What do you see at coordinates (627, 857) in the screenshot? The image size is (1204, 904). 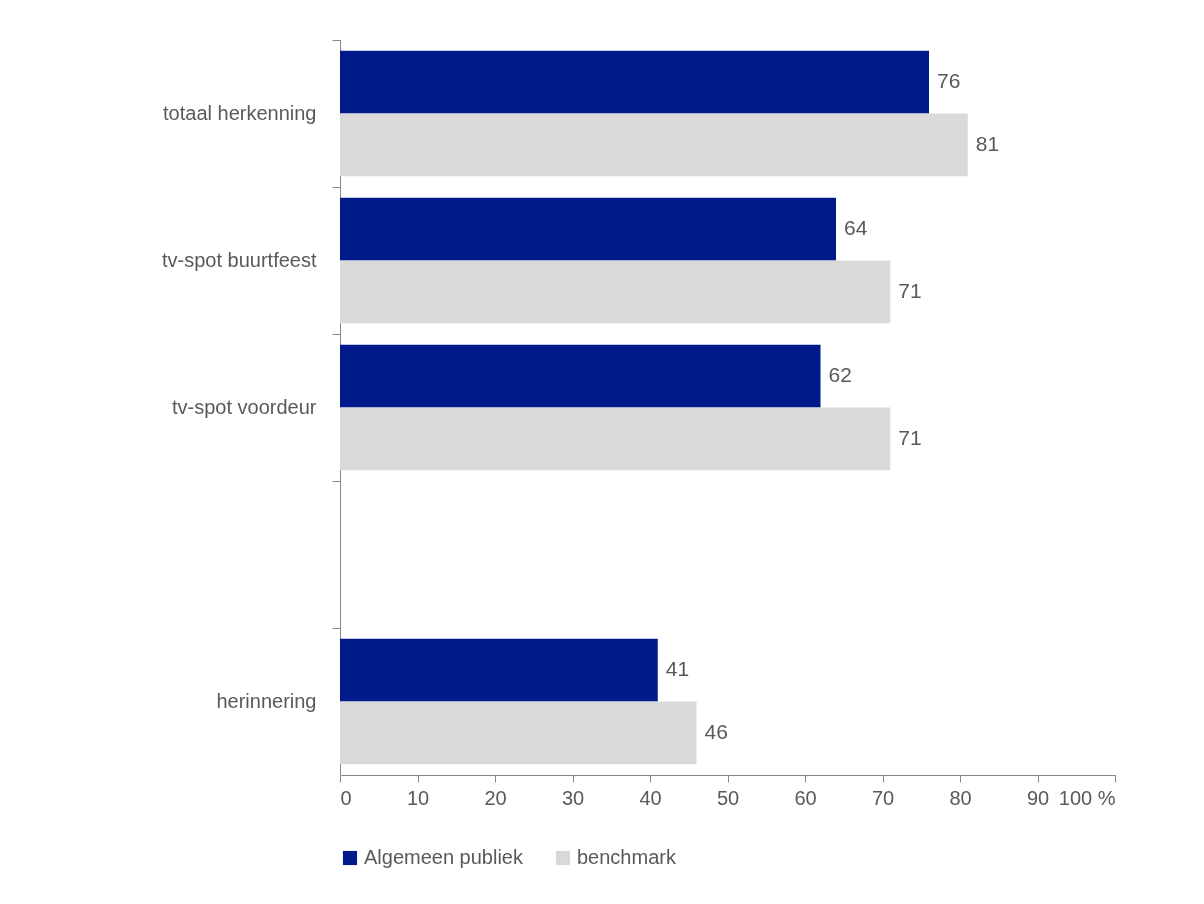 I see `legend-label: benchmark` at bounding box center [627, 857].